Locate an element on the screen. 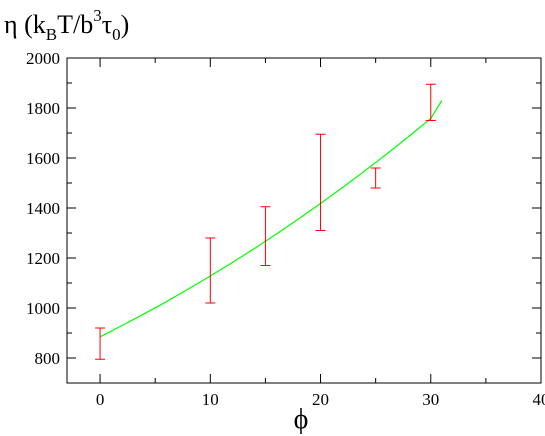 This screenshot has height=436, width=545. y-axis-label-sub-0: 0 is located at coordinates (116, 34).